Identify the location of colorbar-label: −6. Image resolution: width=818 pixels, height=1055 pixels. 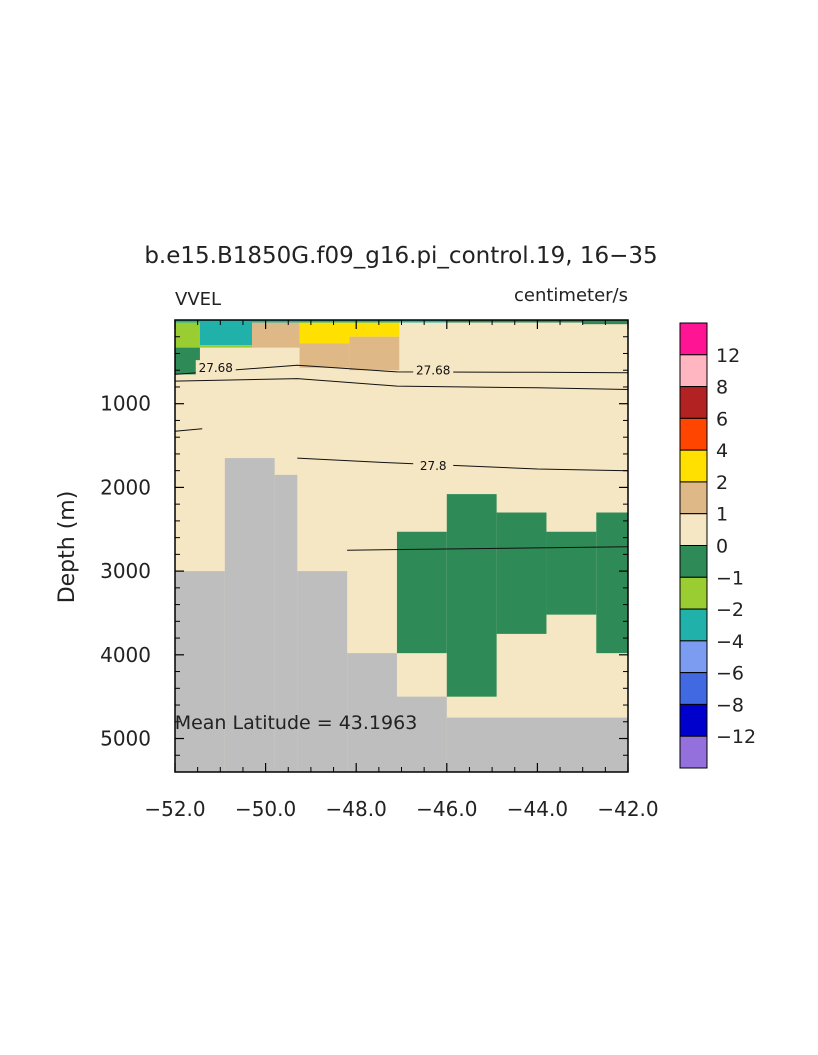
(730, 674).